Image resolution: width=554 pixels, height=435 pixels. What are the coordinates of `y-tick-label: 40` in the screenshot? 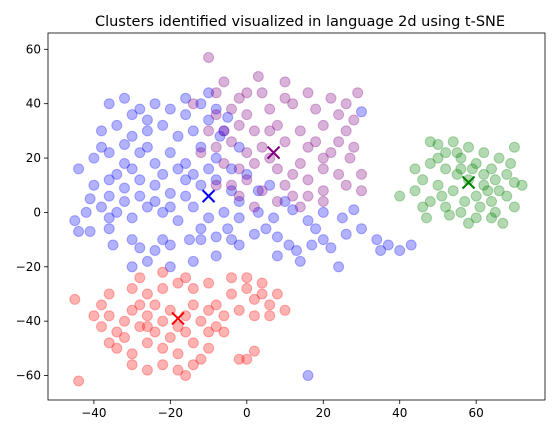 It's located at (33, 104).